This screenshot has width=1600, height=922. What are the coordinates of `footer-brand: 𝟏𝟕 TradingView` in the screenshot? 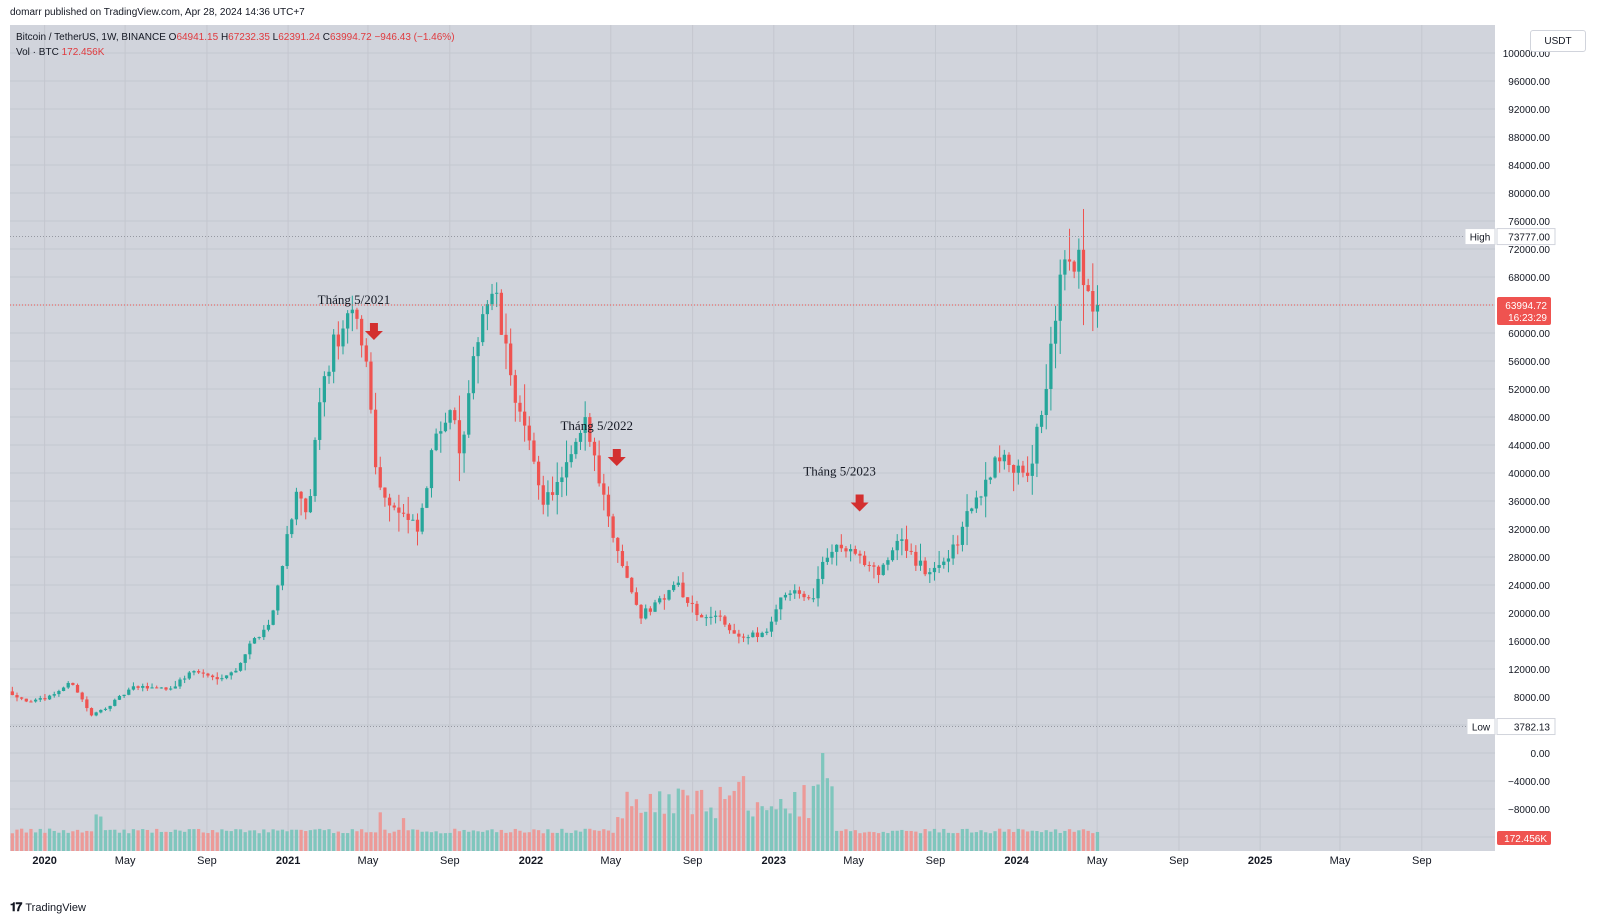 It's located at (48, 907).